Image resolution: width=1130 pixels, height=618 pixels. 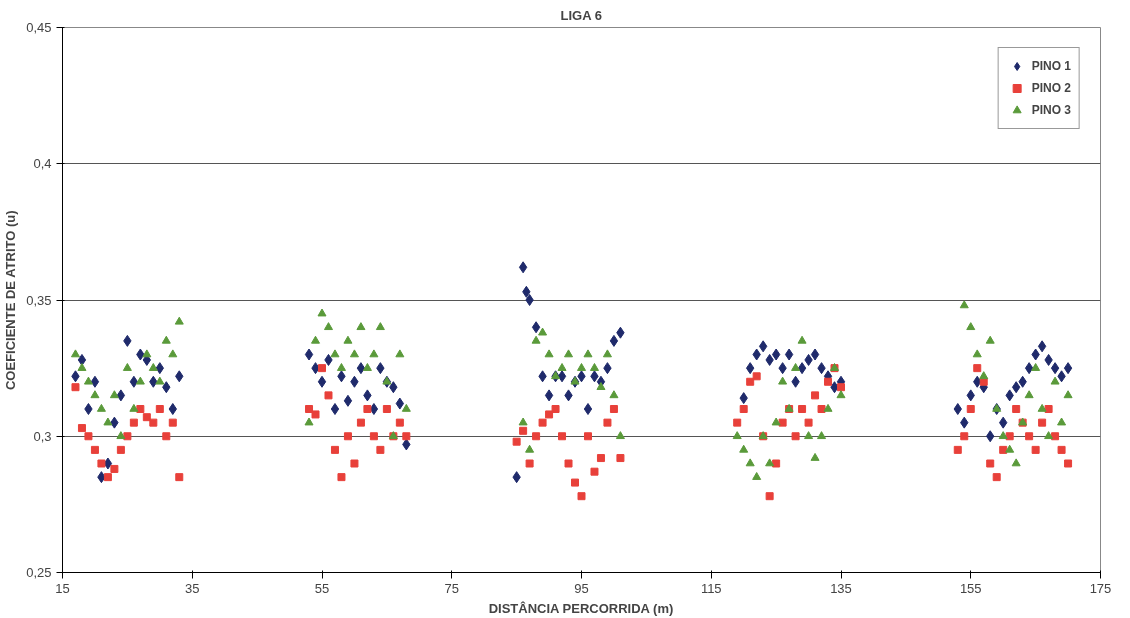 What do you see at coordinates (192, 588) in the screenshot?
I see `x-tick-label: 35` at bounding box center [192, 588].